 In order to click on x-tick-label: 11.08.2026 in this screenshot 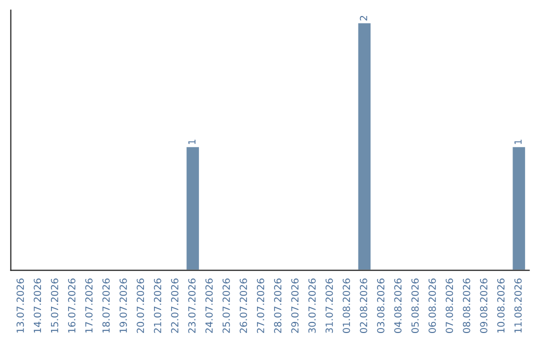, I will do `click(518, 305)`.